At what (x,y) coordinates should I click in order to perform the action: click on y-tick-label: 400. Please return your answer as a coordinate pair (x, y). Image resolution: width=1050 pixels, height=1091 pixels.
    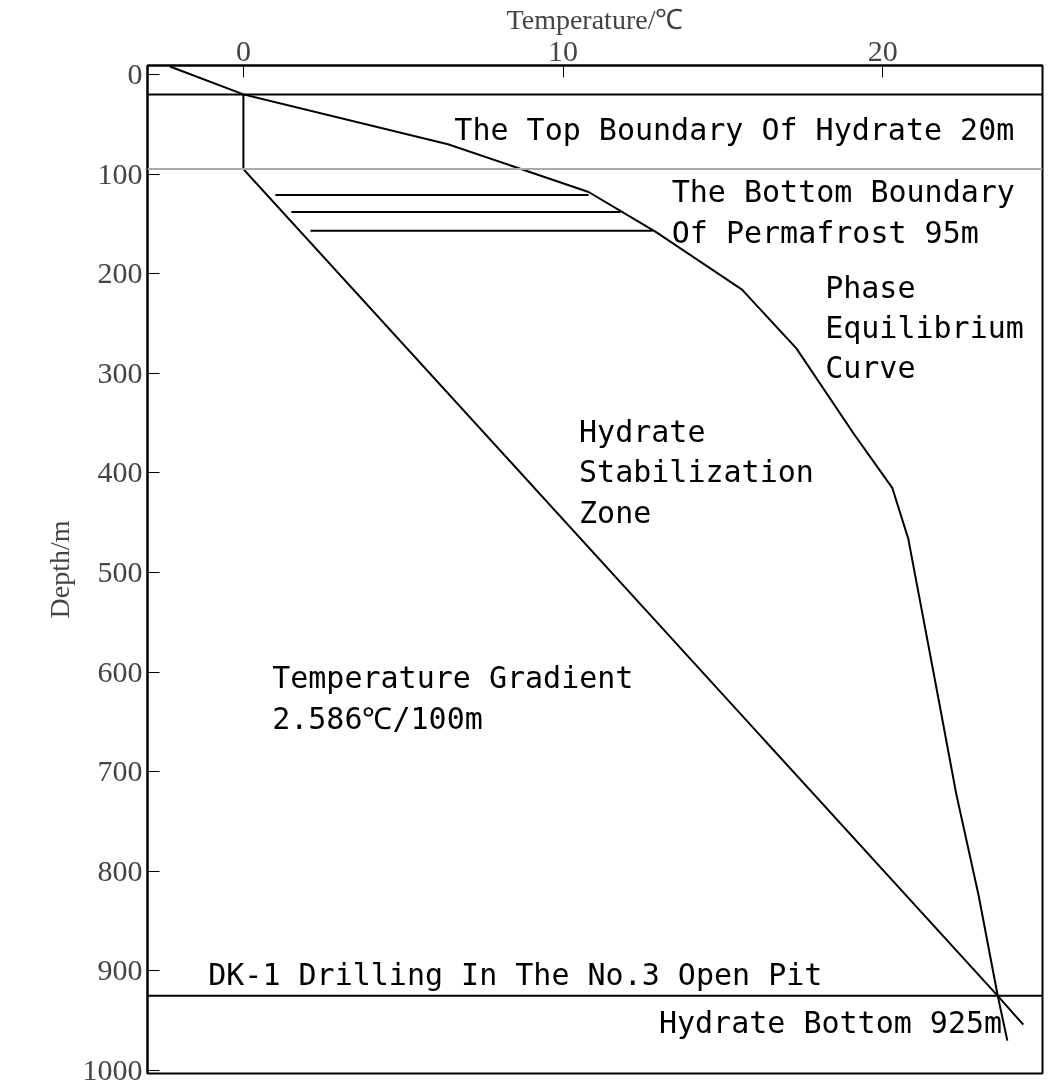
    Looking at the image, I should click on (120, 472).